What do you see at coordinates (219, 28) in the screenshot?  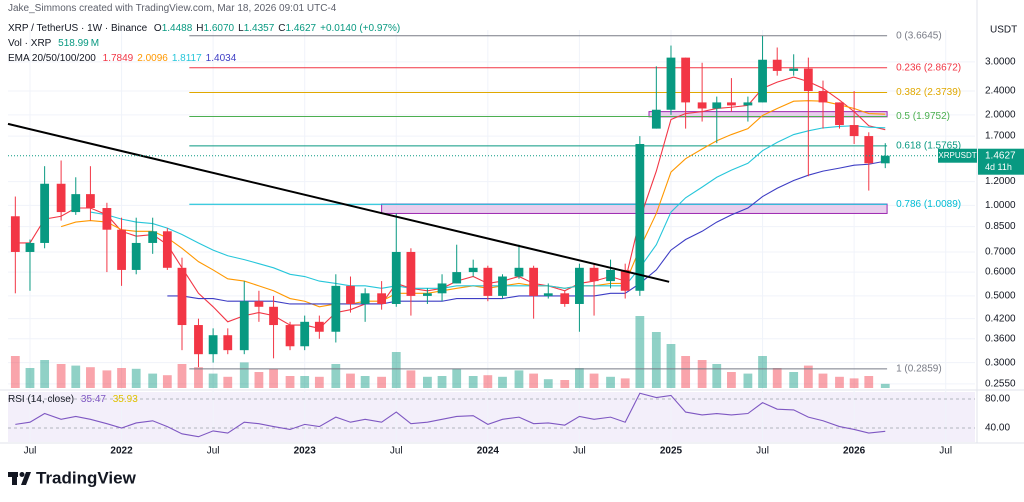 I see `ohlc-value: 1.6070` at bounding box center [219, 28].